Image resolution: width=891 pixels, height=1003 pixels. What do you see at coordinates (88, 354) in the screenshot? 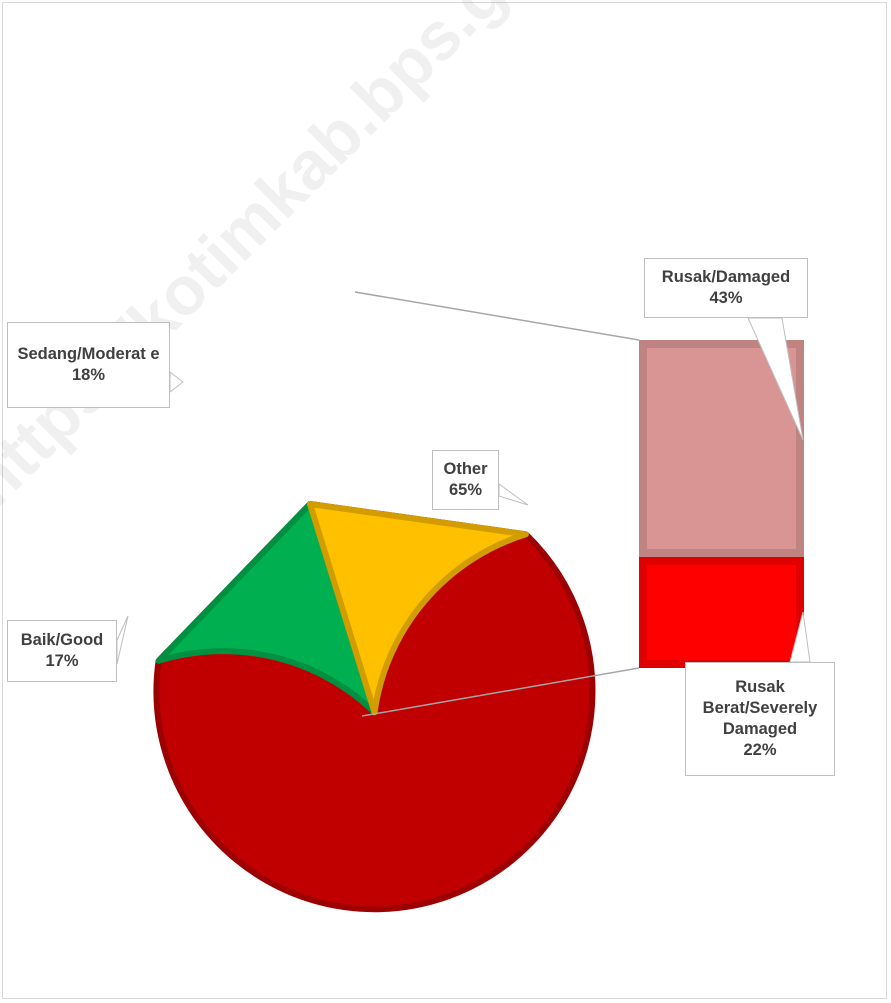
I see `label-name-moderate: Sedang/Moderat e` at bounding box center [88, 354].